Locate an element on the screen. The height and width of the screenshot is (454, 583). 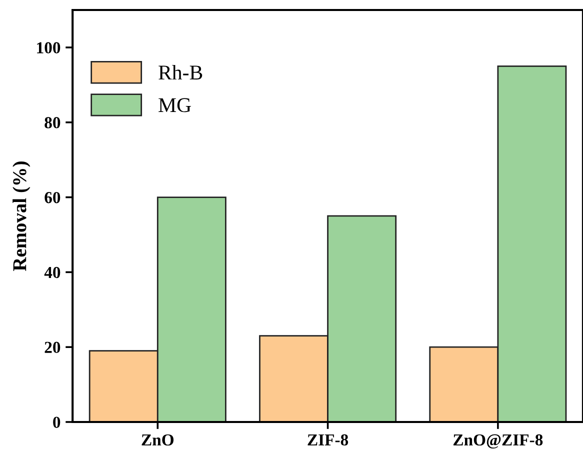
x-tick-label: ZIF-8 is located at coordinates (328, 440).